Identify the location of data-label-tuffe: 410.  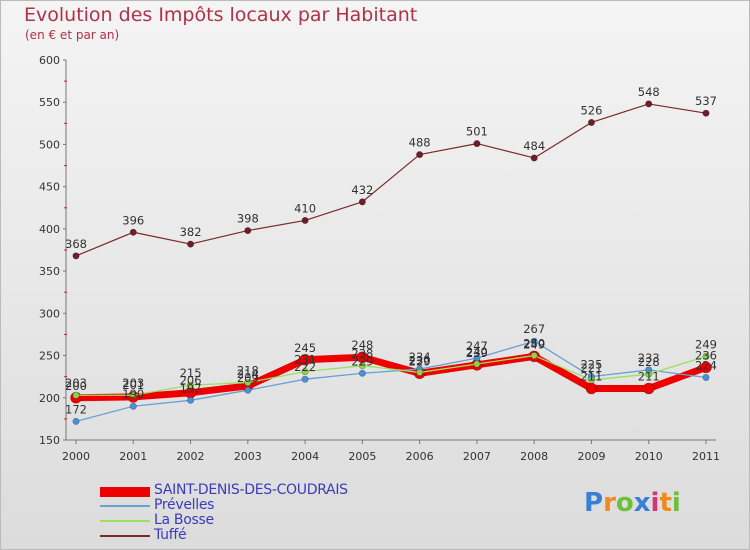
(305, 208).